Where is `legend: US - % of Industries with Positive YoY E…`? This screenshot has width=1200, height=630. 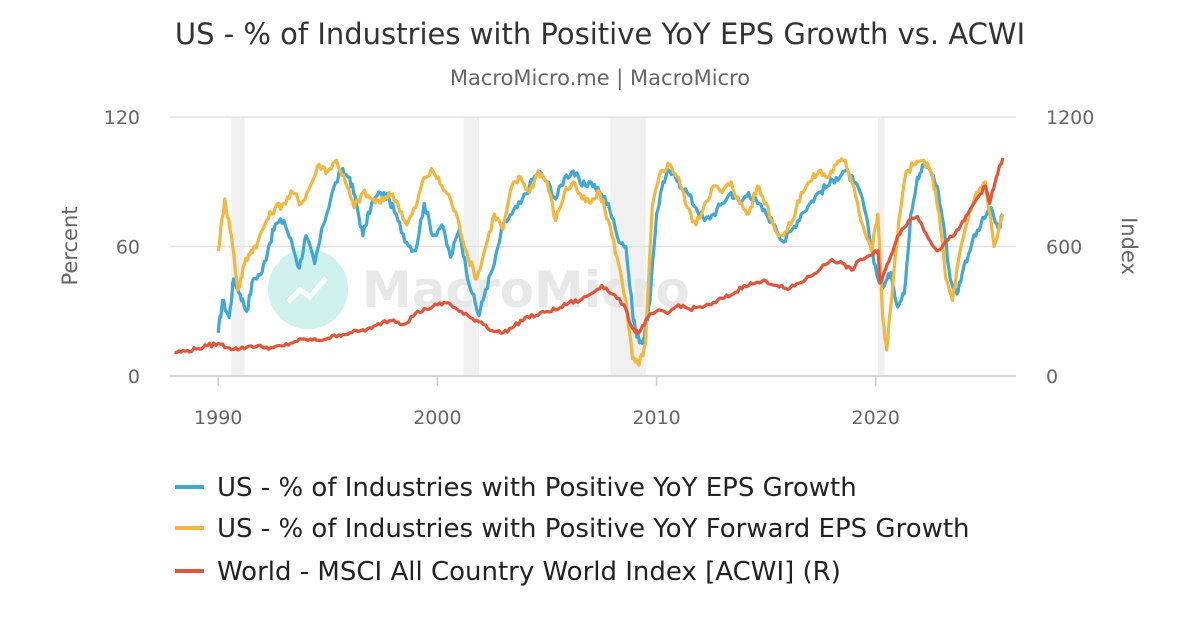 legend: US - % of Industries with Positive YoY E… is located at coordinates (572, 530).